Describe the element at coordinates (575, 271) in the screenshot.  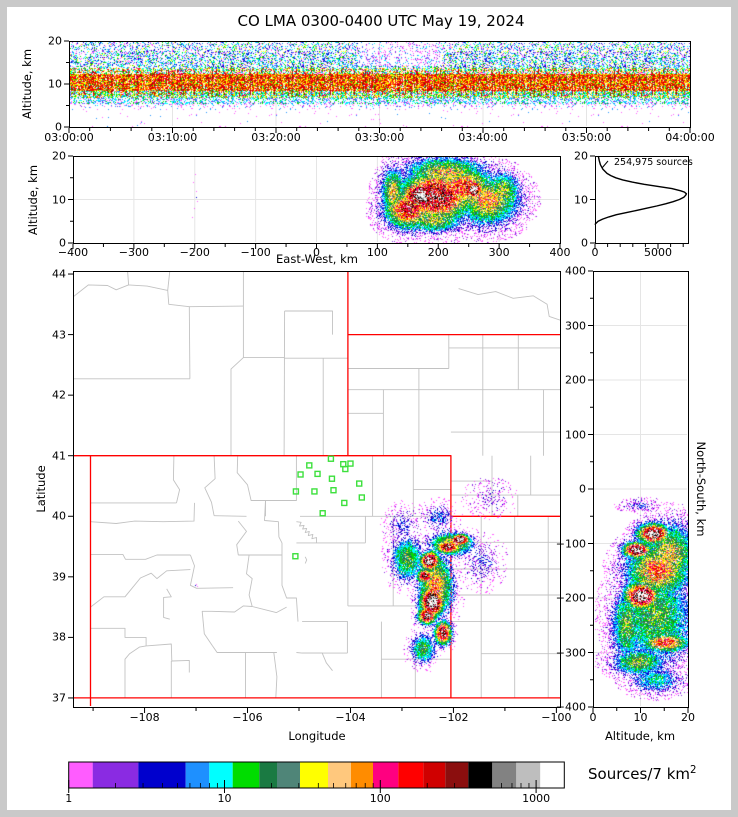
I see `north-south-tick-label: 400` at that location.